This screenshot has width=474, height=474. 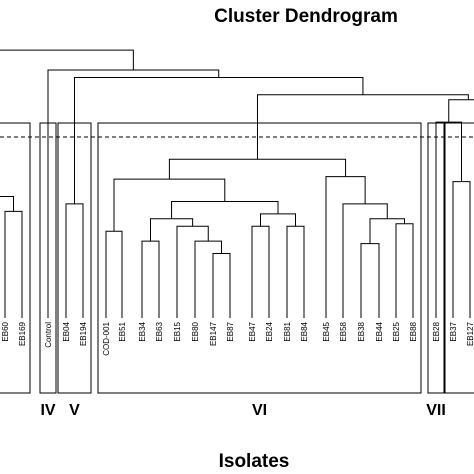 What do you see at coordinates (461, 249) in the screenshot?
I see `branch-m22` at bounding box center [461, 249].